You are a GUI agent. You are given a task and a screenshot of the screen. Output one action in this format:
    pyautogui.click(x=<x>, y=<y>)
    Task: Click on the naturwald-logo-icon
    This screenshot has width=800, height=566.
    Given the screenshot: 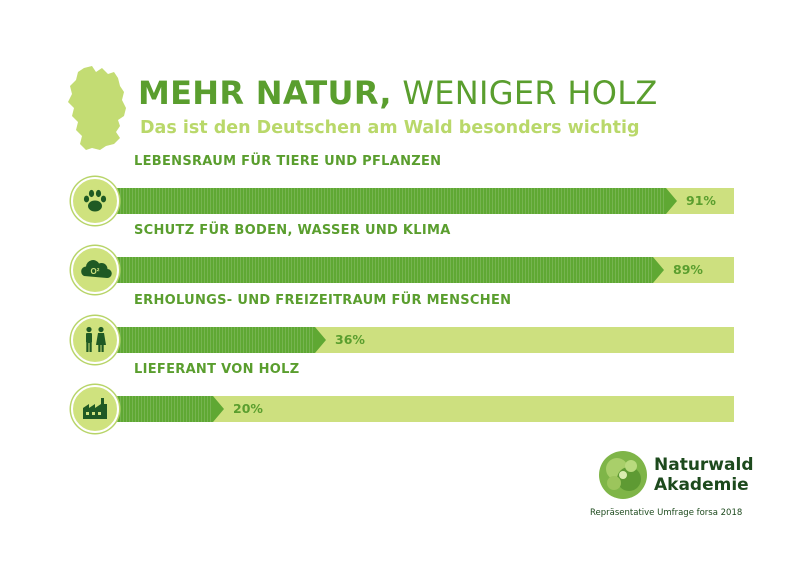 What is the action you would take?
    pyautogui.click(x=623, y=475)
    